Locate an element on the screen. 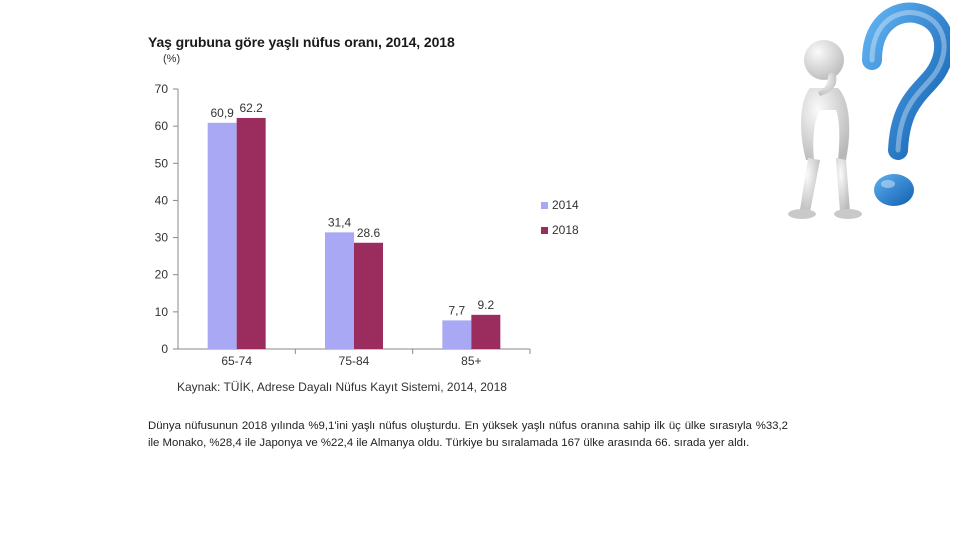 The height and width of the screenshot is (540, 960). data-label: 31,4 is located at coordinates (340, 222).